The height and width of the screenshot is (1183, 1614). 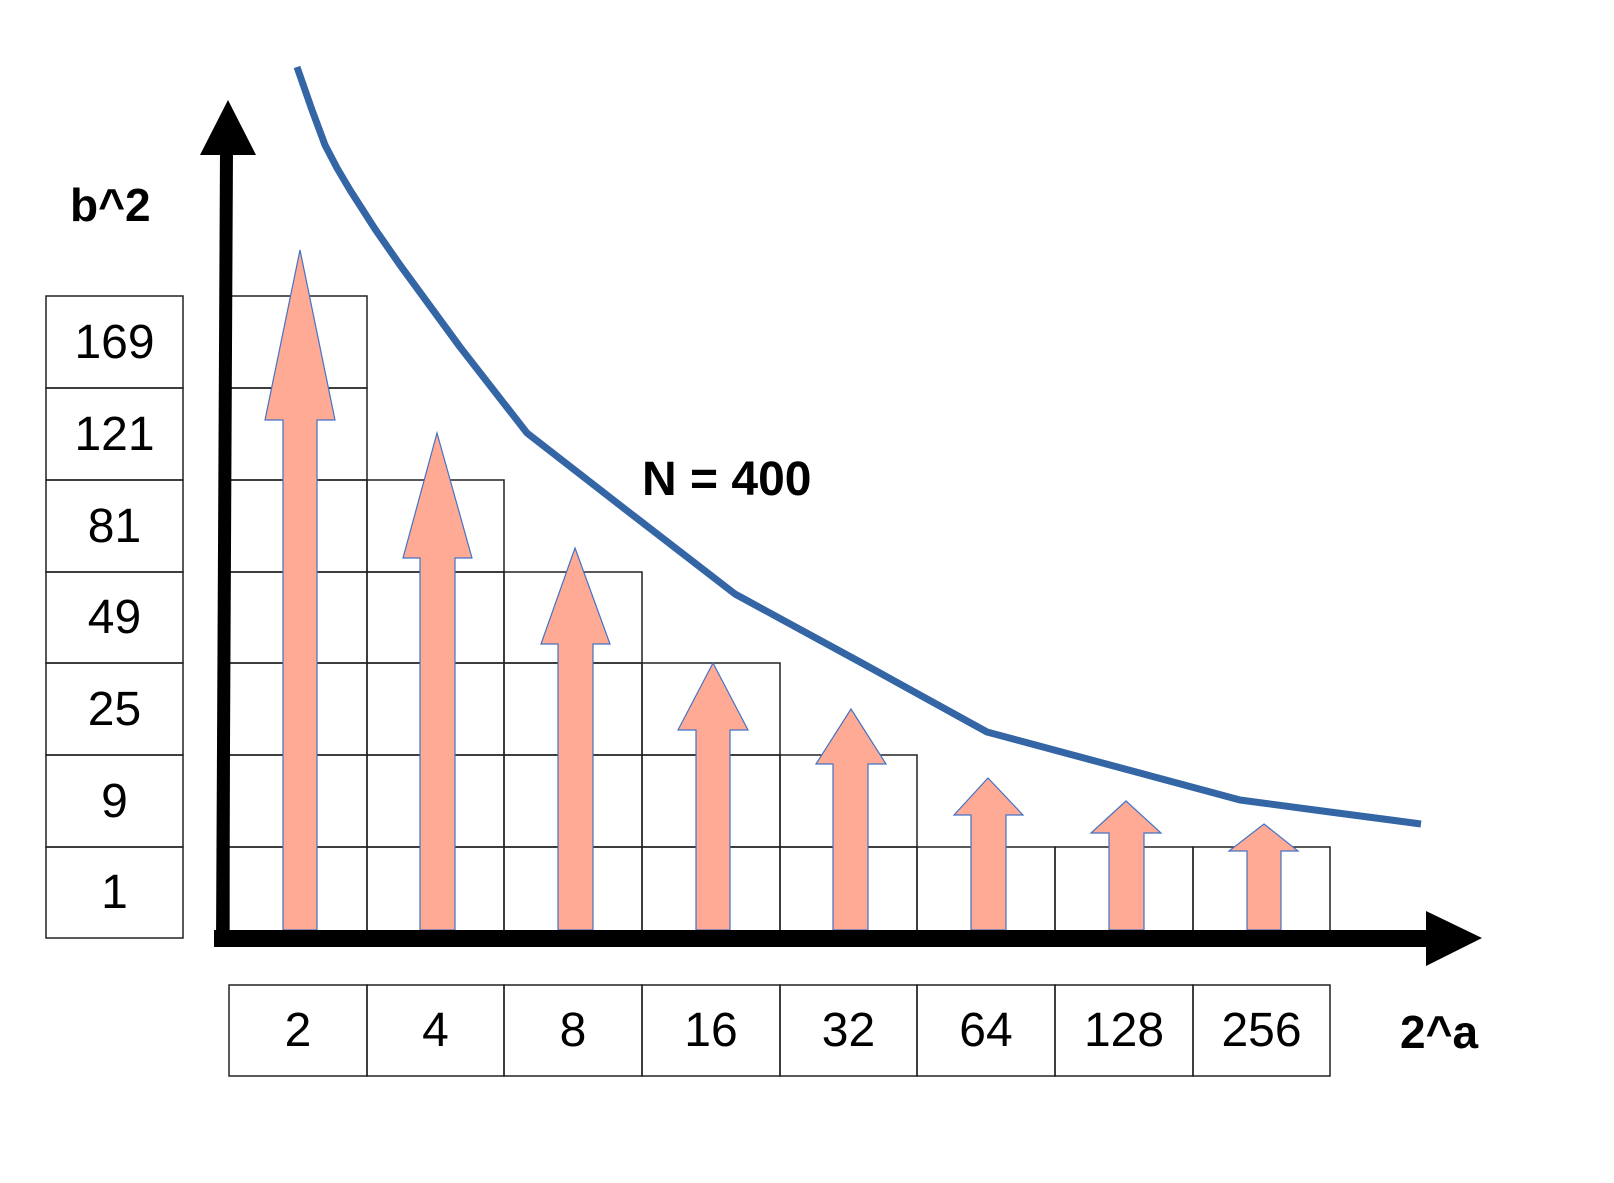 What do you see at coordinates (114, 801) in the screenshot?
I see `y-tick: 9` at bounding box center [114, 801].